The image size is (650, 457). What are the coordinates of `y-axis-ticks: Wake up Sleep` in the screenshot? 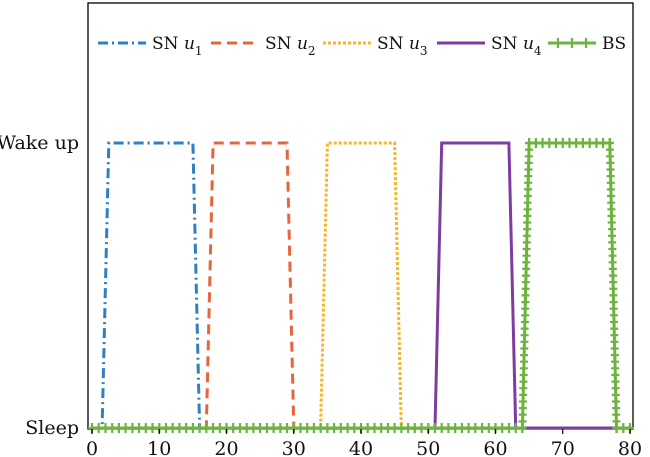 It's located at (39, 285).